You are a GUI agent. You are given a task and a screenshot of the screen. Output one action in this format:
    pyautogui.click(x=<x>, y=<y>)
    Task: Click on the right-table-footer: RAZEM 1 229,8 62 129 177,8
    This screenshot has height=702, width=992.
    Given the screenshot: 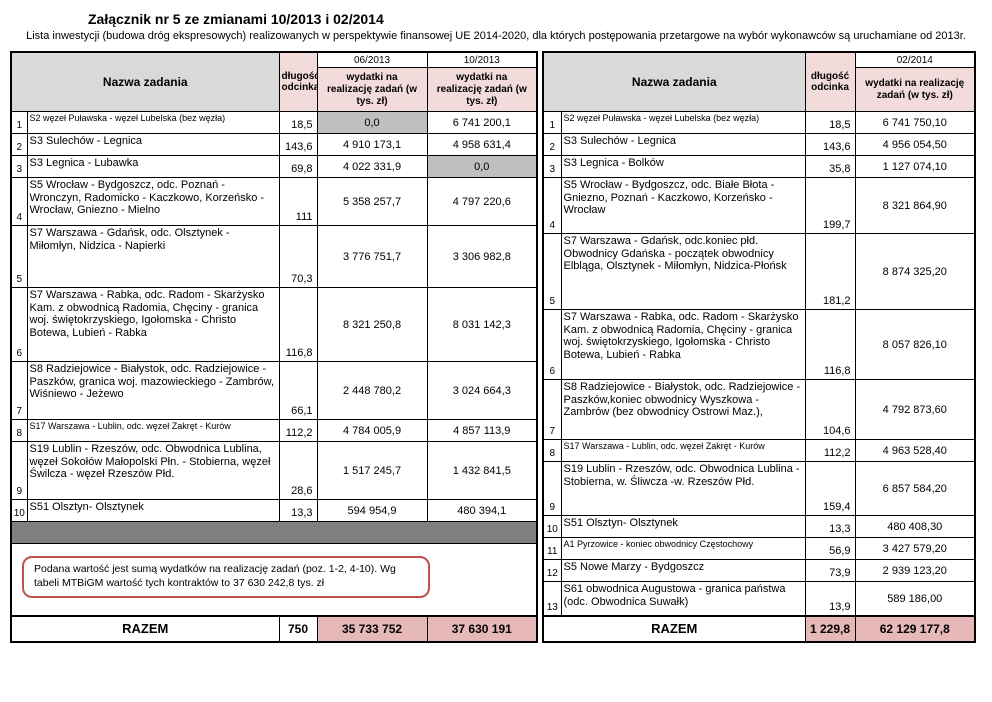 What is the action you would take?
    pyautogui.click(x=759, y=628)
    